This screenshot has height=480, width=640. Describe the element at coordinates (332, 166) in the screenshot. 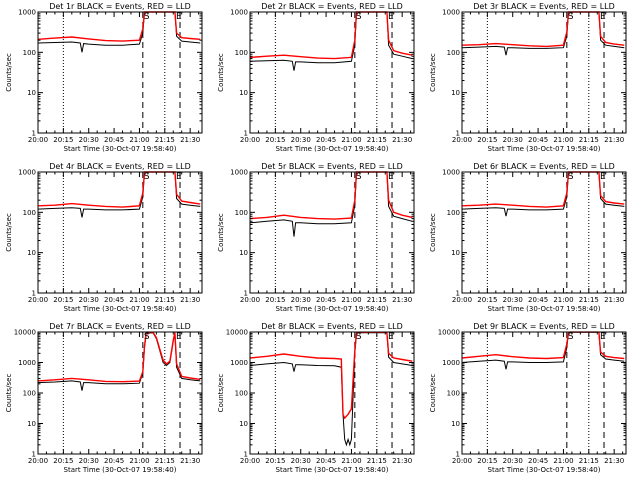

I see `chart-title: Det 5r BLACK = Events, RED = LLD` at that location.